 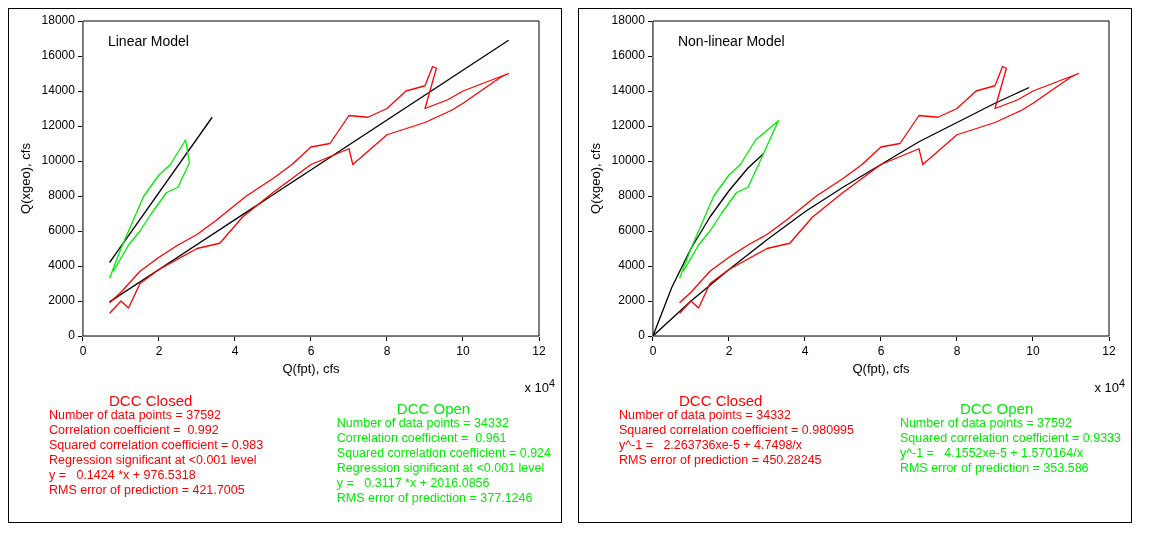 What do you see at coordinates (991, 453) in the screenshot?
I see `text: y^-1 = 4.1552xe-5 + 1.570164/x` at bounding box center [991, 453].